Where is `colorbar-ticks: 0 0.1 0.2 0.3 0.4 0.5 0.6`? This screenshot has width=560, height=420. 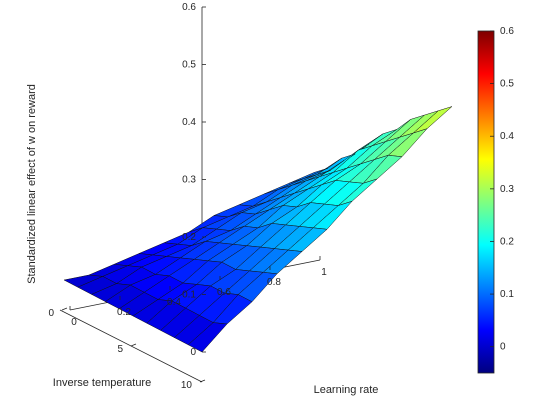 colorbar-ticks: 0 0.1 0.2 0.3 0.4 0.5 0.6 is located at coordinates (502, 189).